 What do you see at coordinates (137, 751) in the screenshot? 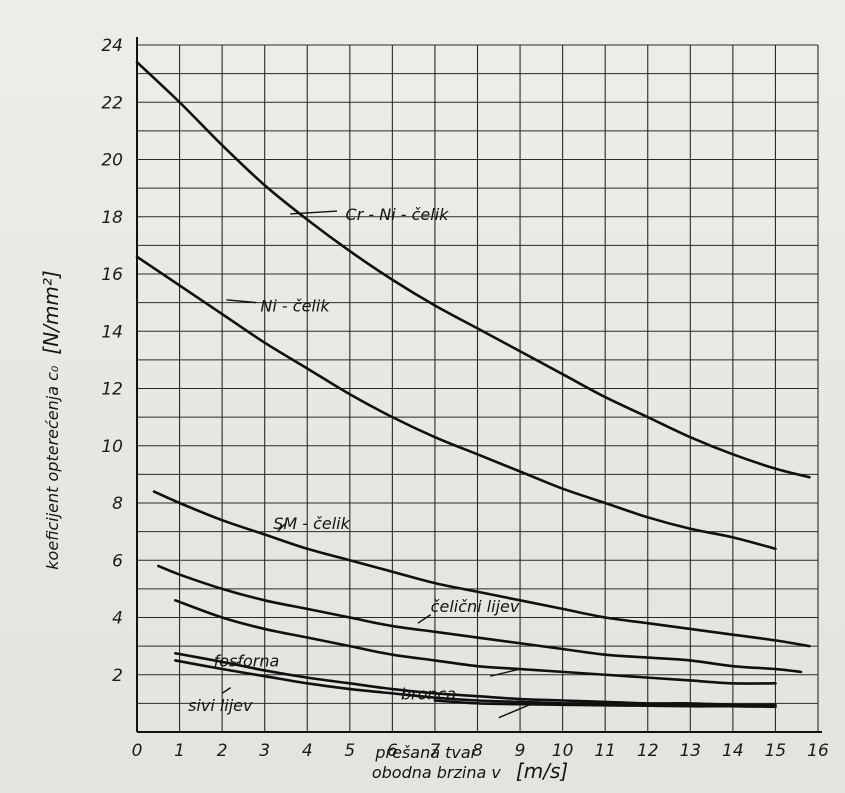
I see `x-tick-label: 0` at bounding box center [137, 751].